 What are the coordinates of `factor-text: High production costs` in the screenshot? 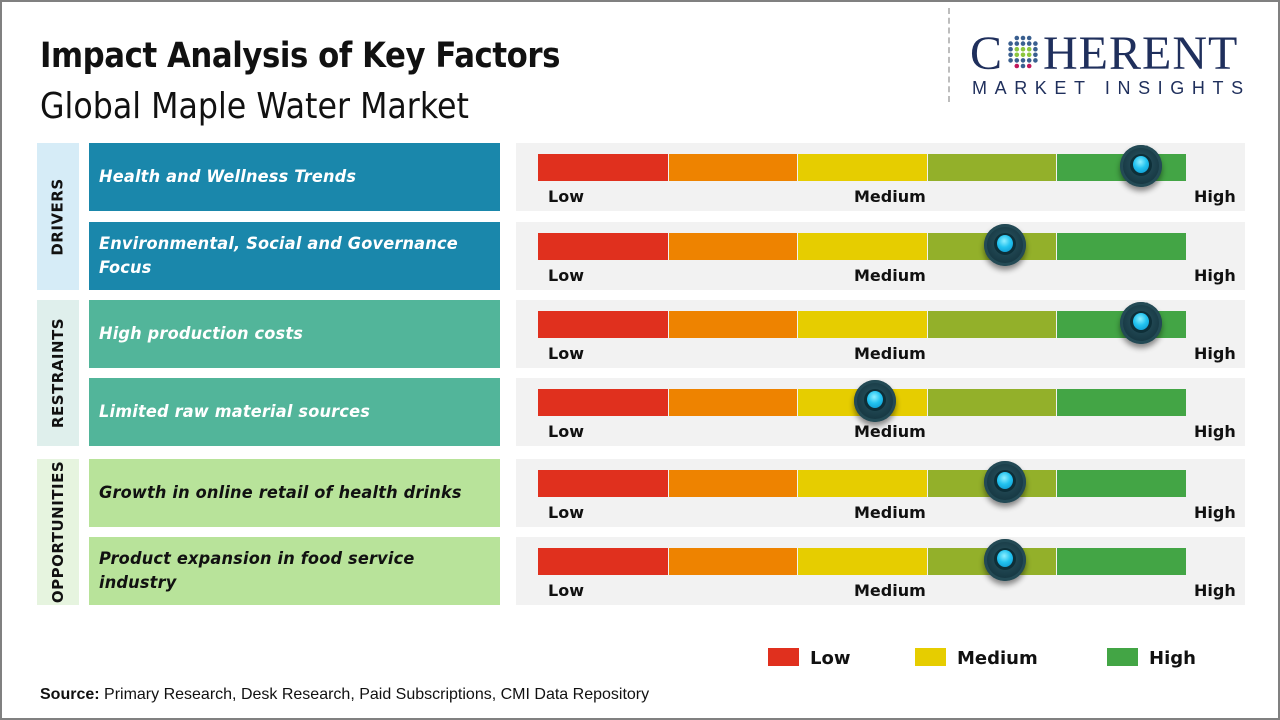 It's located at (201, 334).